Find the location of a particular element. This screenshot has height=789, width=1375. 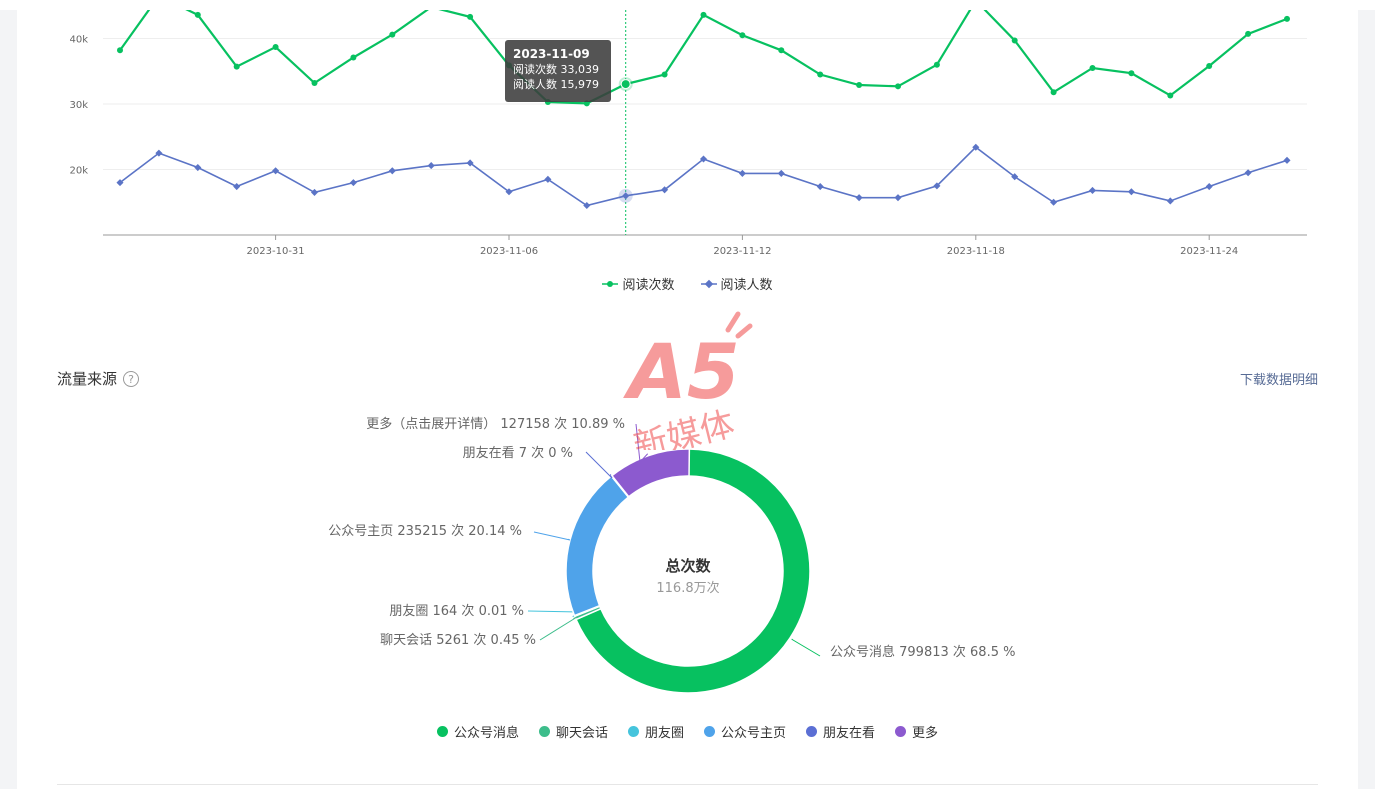

section-title: 流量来源 ? is located at coordinates (98, 378).